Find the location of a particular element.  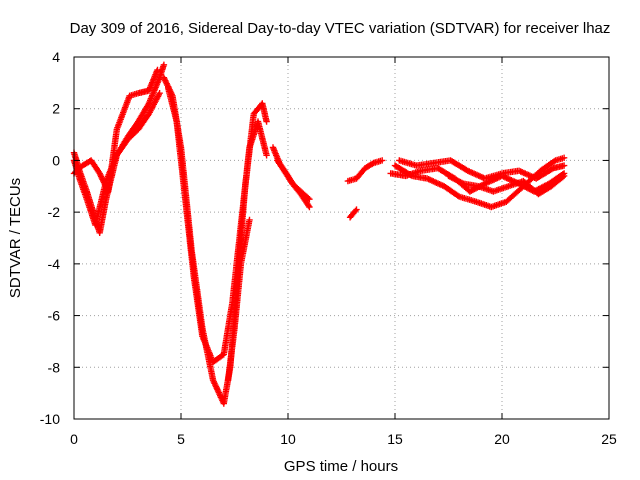

series-track-f is located at coordinates (238, 300).